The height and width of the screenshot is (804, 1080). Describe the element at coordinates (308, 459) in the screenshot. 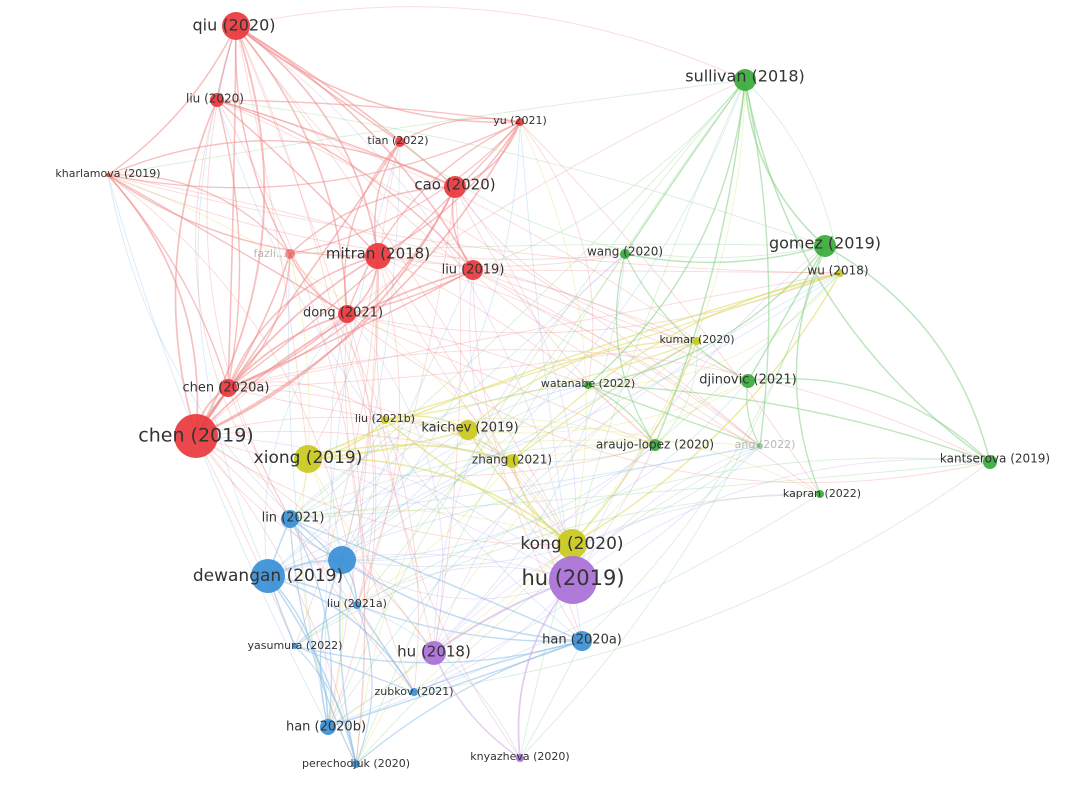

I see `node-xiong2019` at that location.